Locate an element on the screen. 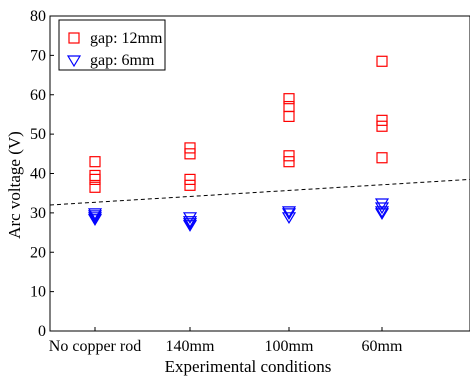 The width and height of the screenshot is (470, 378). y-axis-ticks: 0 10 20 30 40 50 60 70 80 is located at coordinates (42, 174).